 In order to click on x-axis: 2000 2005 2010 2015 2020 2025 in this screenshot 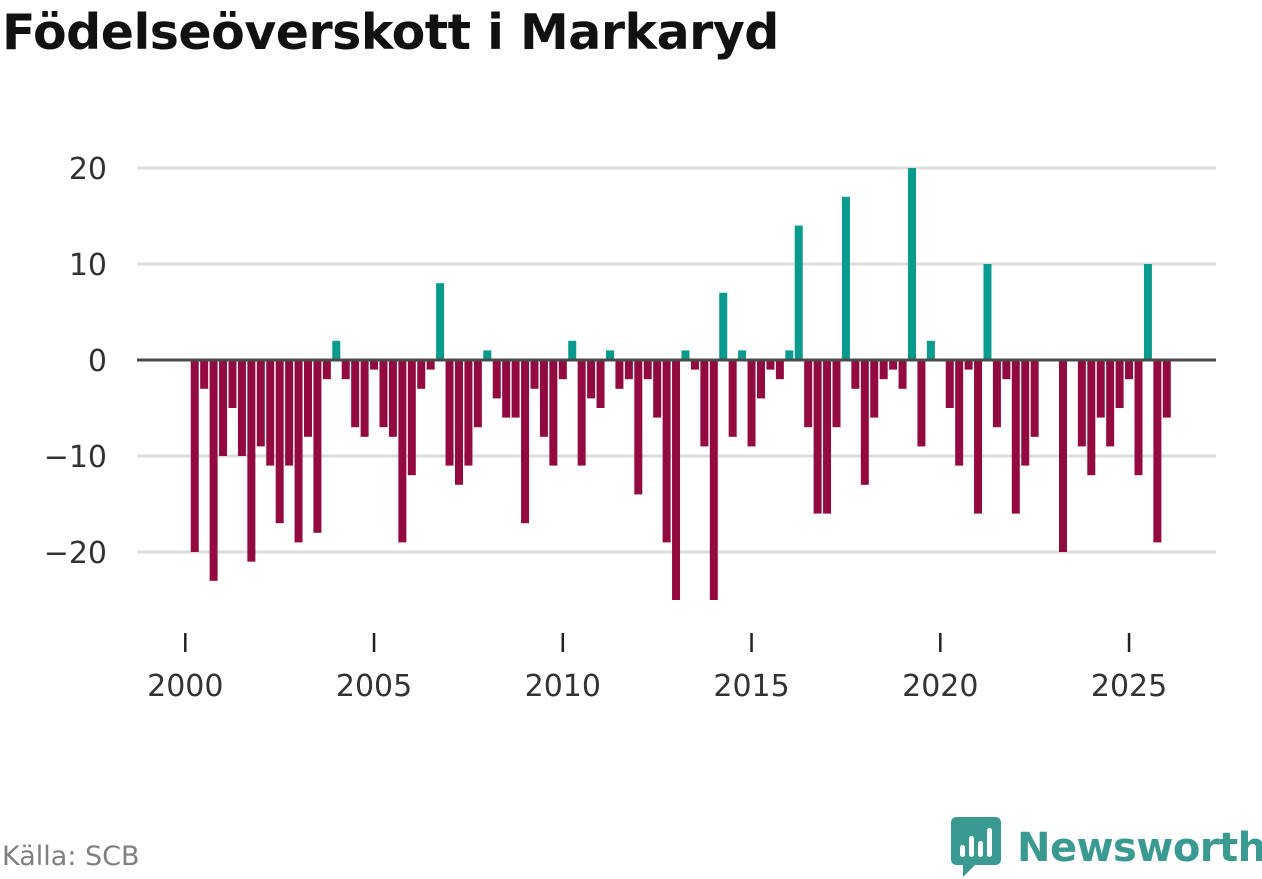, I will do `click(657, 668)`.